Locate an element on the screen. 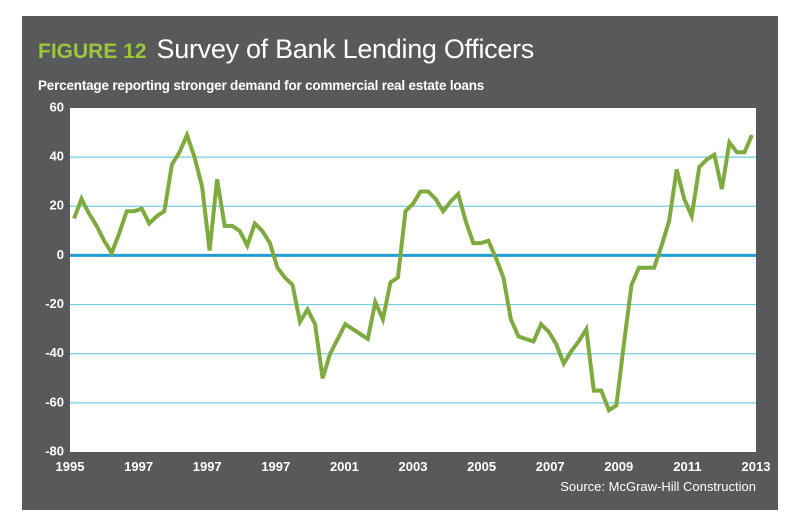 The height and width of the screenshot is (524, 800). x-tick-label: 2005 is located at coordinates (481, 466).